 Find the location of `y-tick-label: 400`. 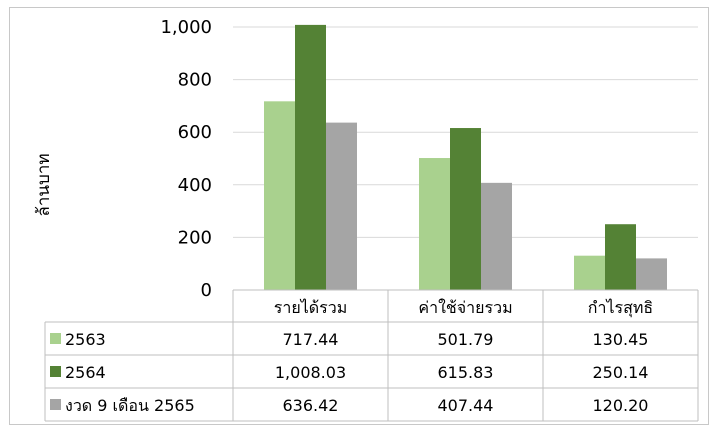

y-tick-label: 400 is located at coordinates (195, 185).